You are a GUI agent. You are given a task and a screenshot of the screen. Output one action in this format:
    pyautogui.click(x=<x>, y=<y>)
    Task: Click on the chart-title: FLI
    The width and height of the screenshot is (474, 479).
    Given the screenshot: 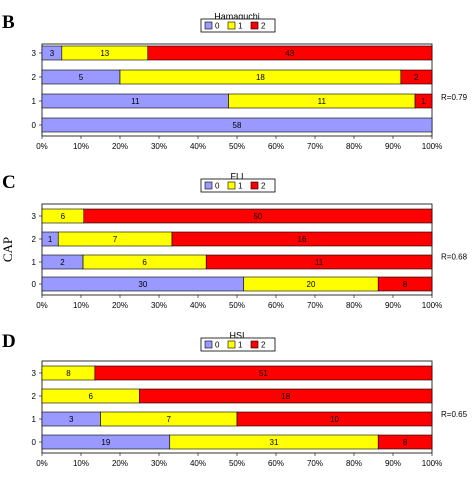 What is the action you would take?
    pyautogui.click(x=236, y=176)
    